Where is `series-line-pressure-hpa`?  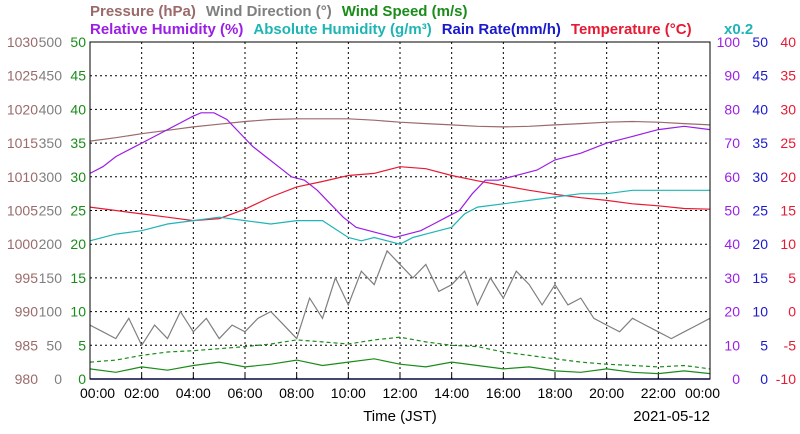
series-line-pressure-hpa is located at coordinates (400, 130).